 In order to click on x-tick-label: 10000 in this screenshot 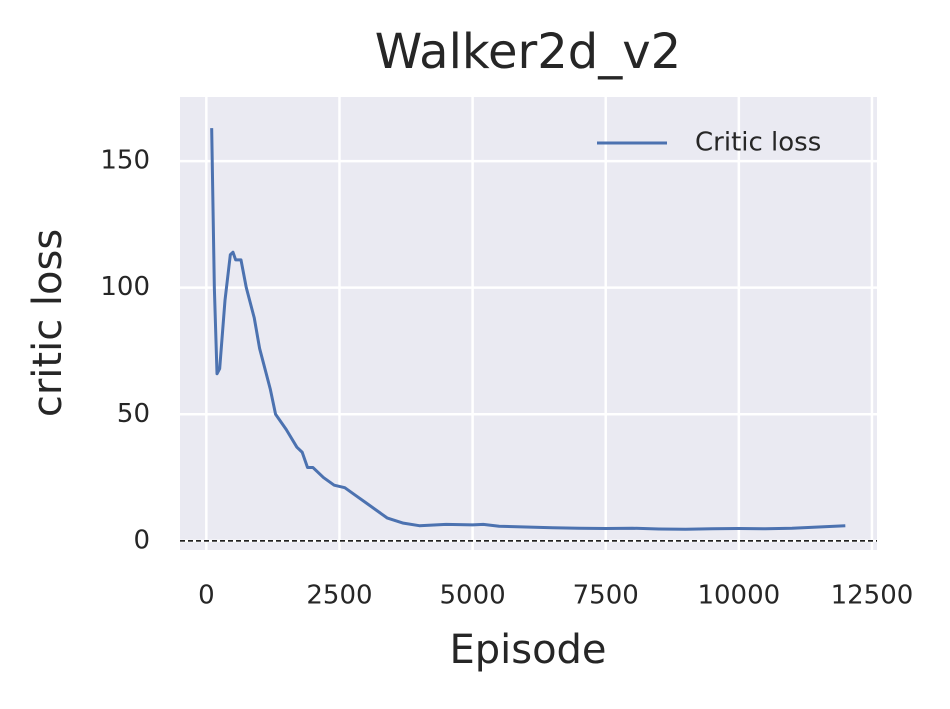, I will do `click(738, 596)`.